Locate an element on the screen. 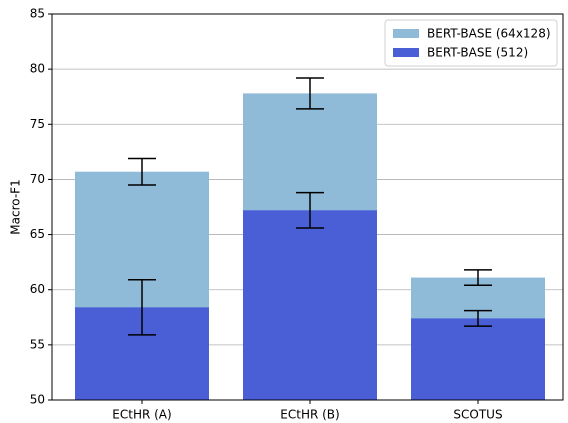 The image size is (568, 423). y-tick-label: 65 is located at coordinates (37, 234).